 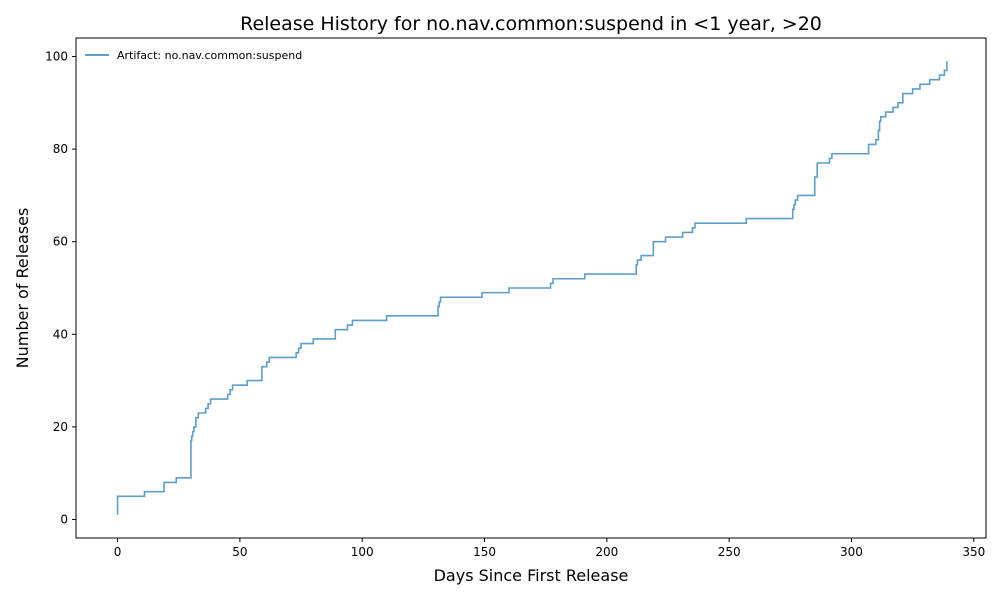 I want to click on y-tick-label: 80, so click(x=60, y=149).